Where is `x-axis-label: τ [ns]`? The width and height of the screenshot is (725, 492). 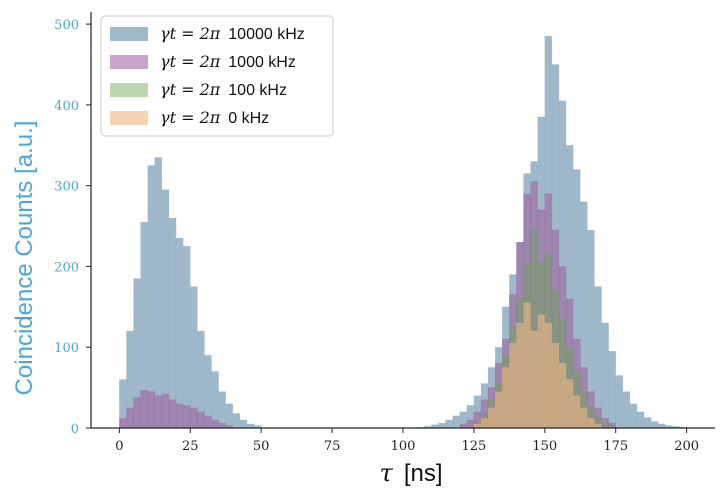
x-axis-label: τ [ns] is located at coordinates (410, 473).